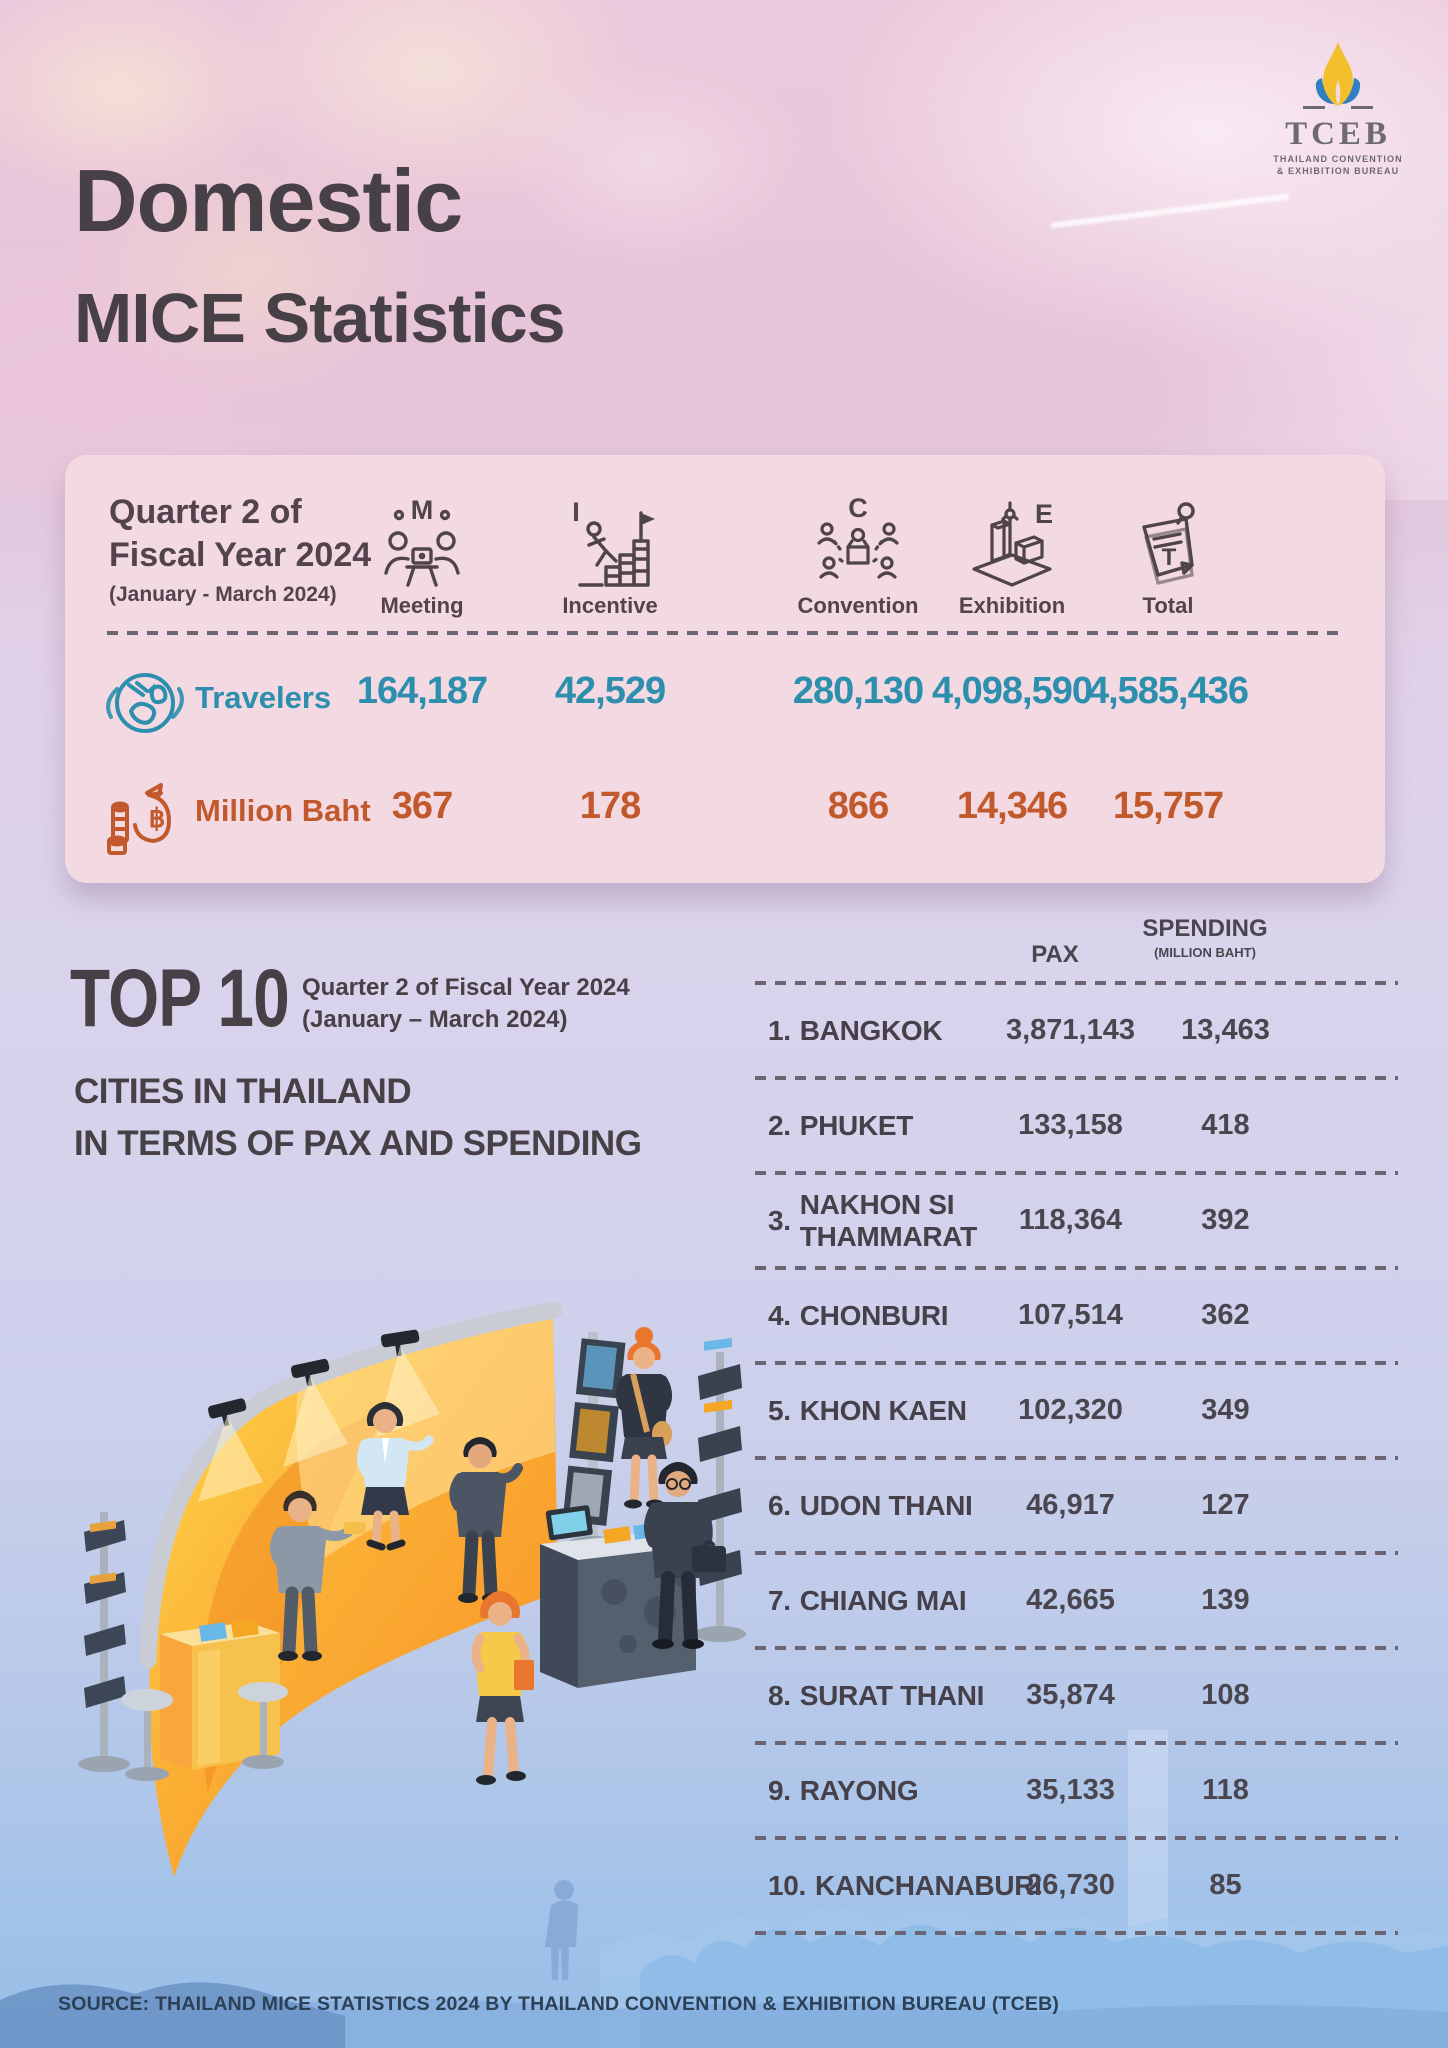  I want to click on total-icon: T, so click(1168, 543).